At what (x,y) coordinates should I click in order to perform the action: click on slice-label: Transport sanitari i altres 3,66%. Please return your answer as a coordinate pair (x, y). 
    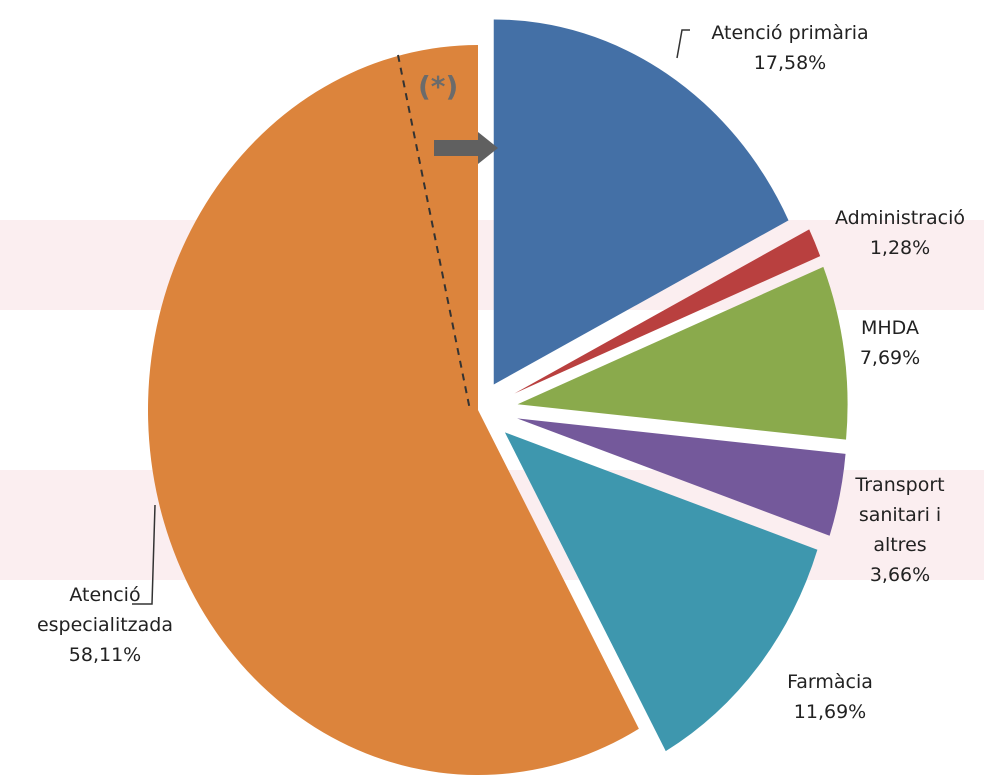
    Looking at the image, I should click on (900, 530).